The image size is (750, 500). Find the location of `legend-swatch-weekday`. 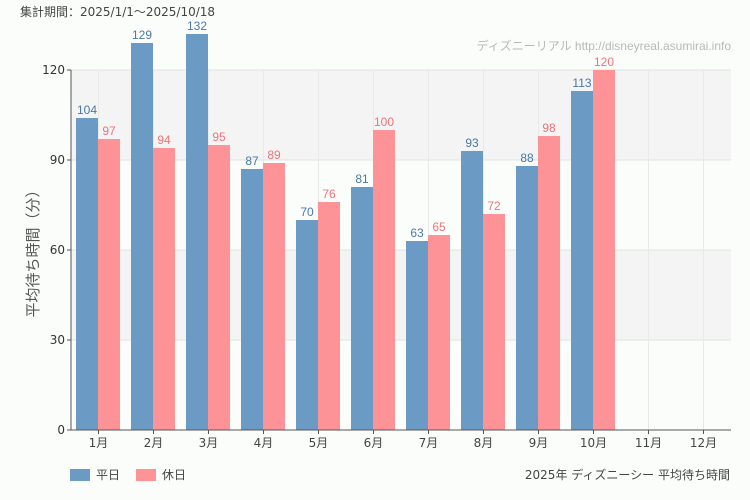

legend-swatch-weekday is located at coordinates (80, 474).